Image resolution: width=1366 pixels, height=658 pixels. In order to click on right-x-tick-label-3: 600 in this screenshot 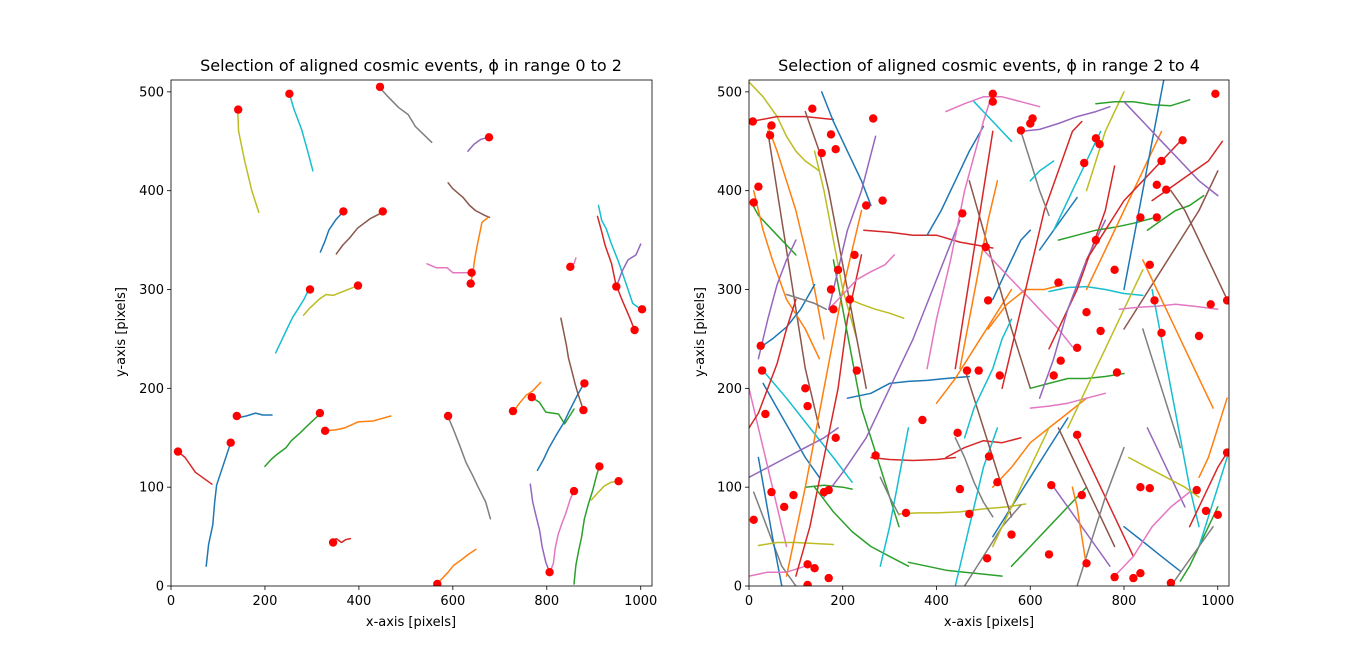, I will do `click(1030, 601)`.